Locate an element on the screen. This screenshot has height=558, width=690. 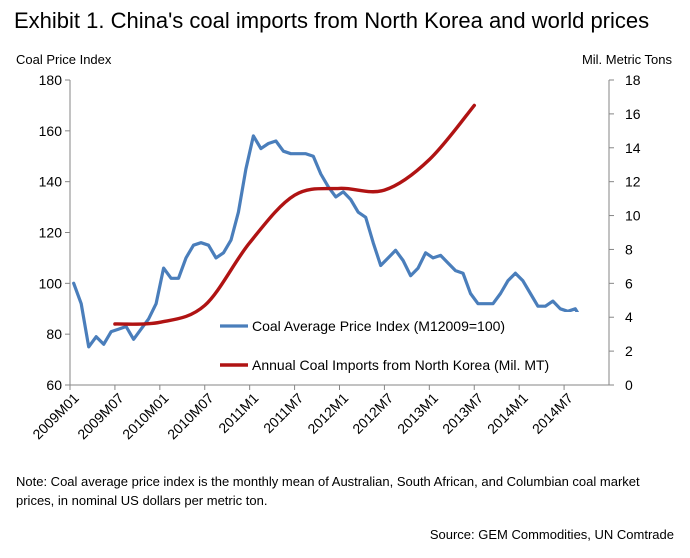
legend-box is located at coordinates (410, 346).